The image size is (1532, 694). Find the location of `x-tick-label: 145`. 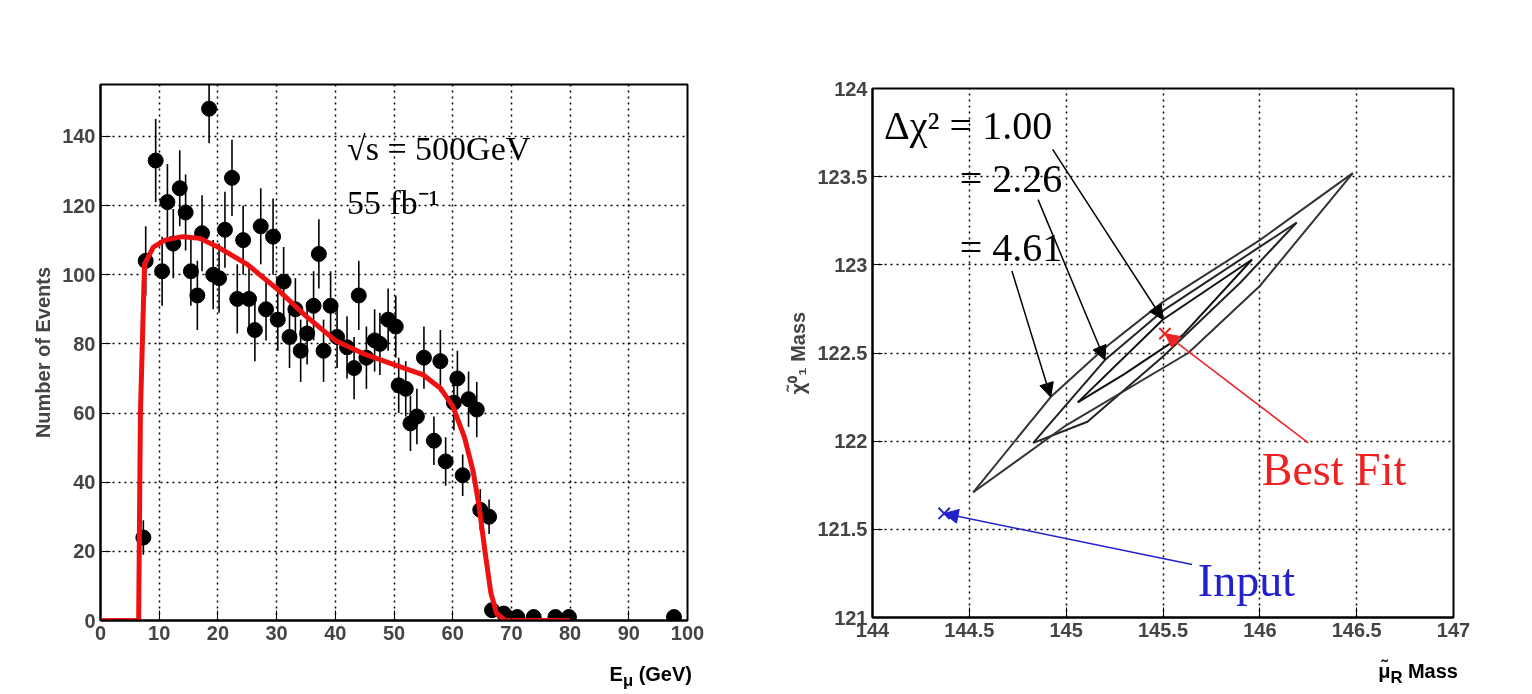

x-tick-label: 145 is located at coordinates (1066, 629).